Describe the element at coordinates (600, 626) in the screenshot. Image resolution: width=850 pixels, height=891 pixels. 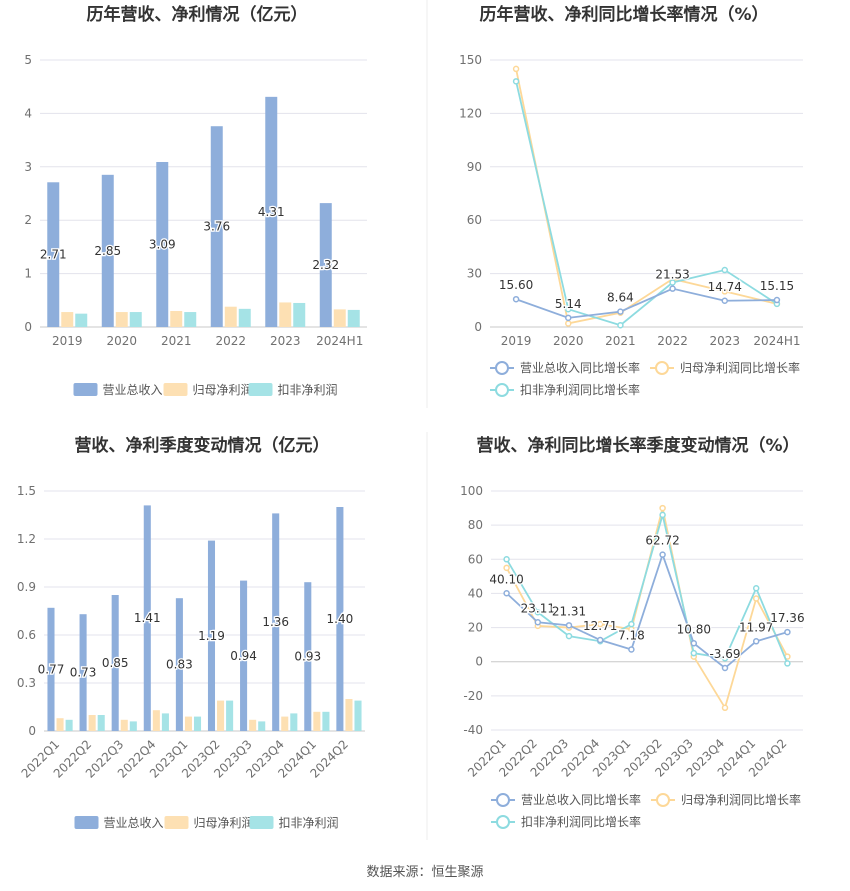
I see `data-label: 12.71` at that location.